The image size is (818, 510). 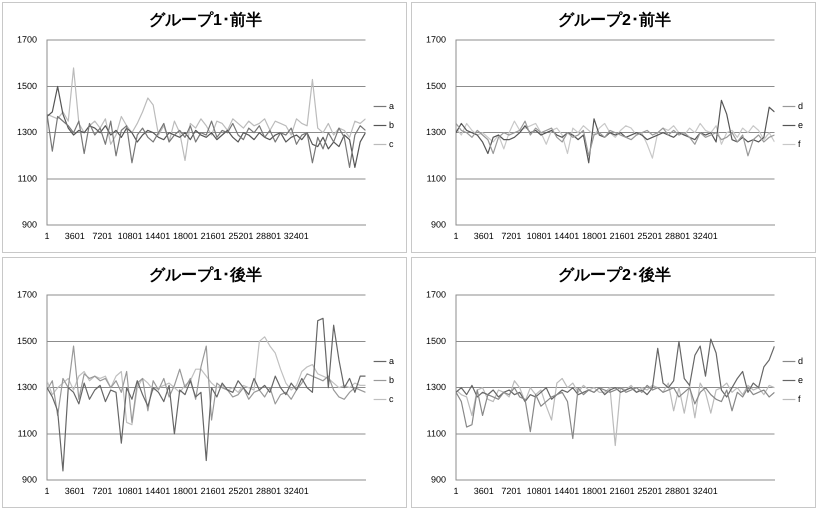 What do you see at coordinates (614, 275) in the screenshot?
I see `chart-title: グループ2･後半` at bounding box center [614, 275].